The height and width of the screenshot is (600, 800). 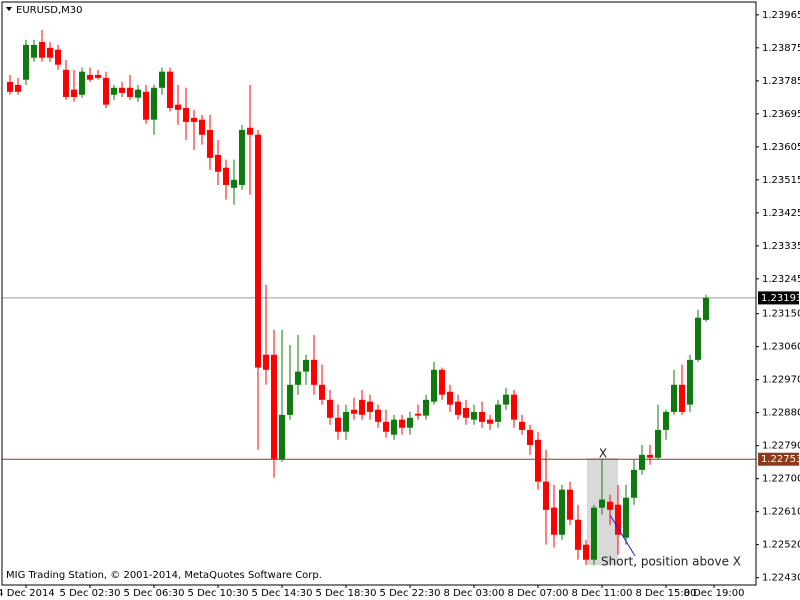 I want to click on y-tick-label: 1.23060, so click(x=781, y=347).